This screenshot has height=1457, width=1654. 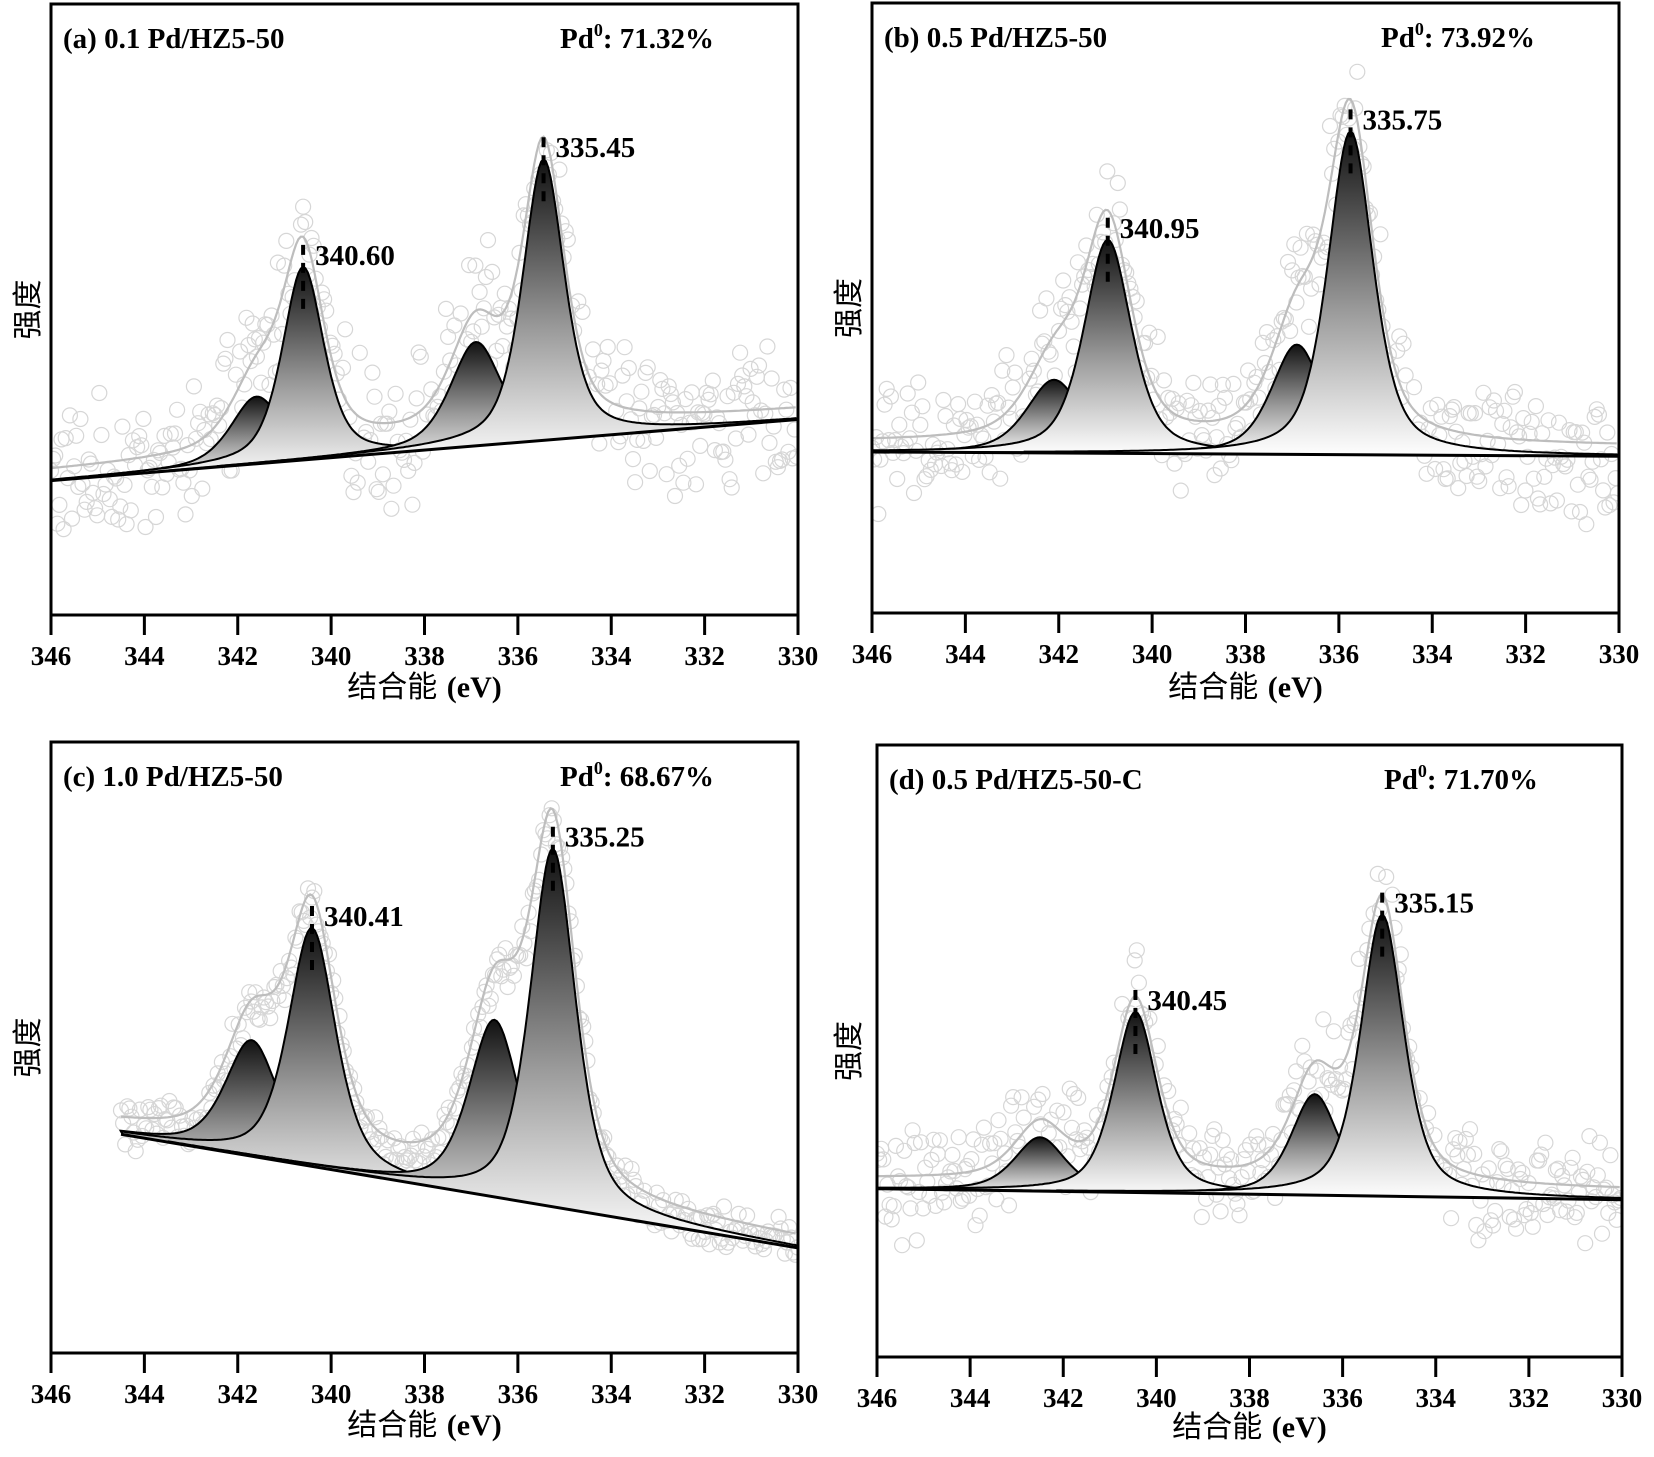 I want to click on raw-data-points, so click(x=424, y=340).